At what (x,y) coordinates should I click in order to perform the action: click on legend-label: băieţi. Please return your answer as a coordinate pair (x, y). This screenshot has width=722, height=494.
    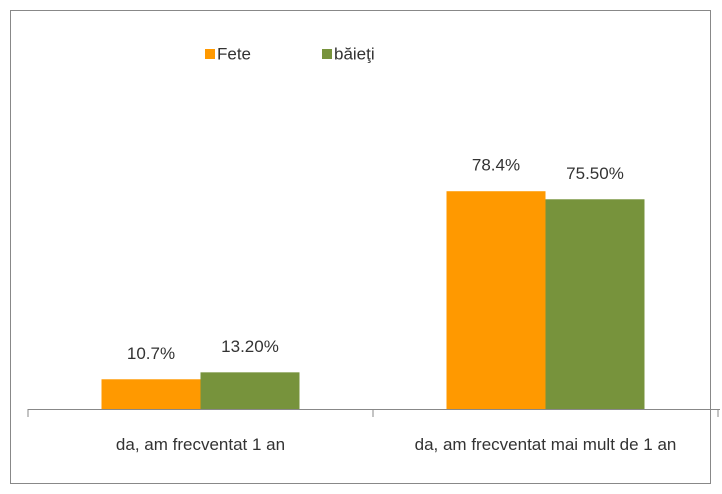
    Looking at the image, I should click on (354, 53).